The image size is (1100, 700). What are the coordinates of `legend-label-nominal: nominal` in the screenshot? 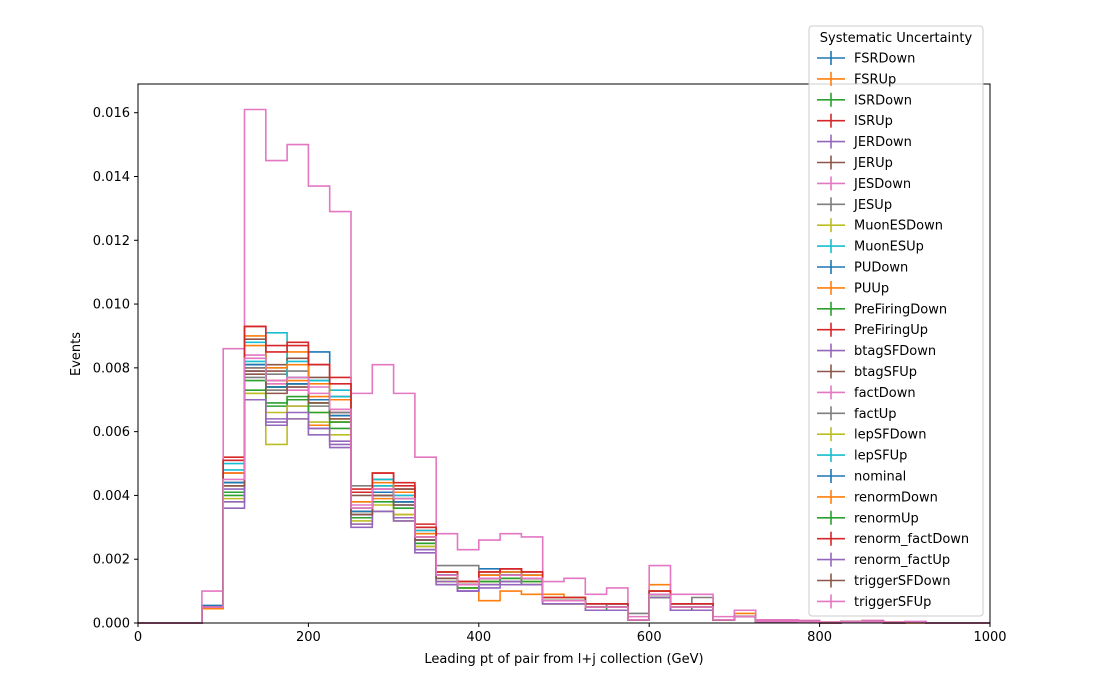 It's located at (880, 477).